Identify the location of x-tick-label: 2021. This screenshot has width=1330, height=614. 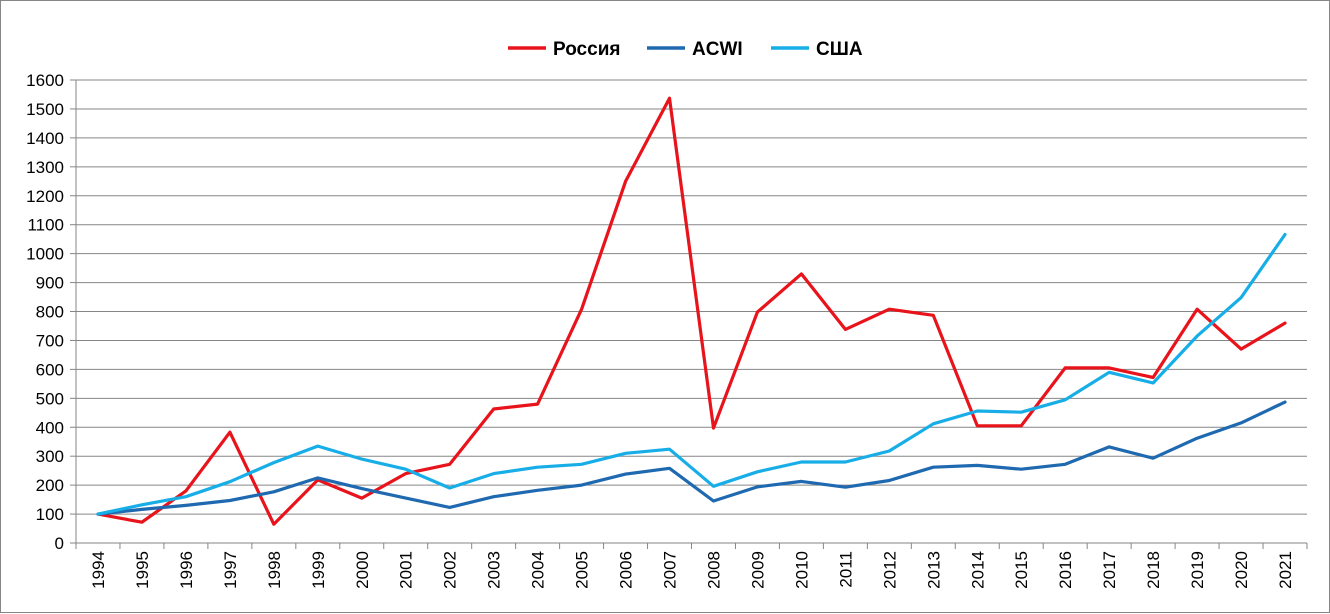
(1285, 570).